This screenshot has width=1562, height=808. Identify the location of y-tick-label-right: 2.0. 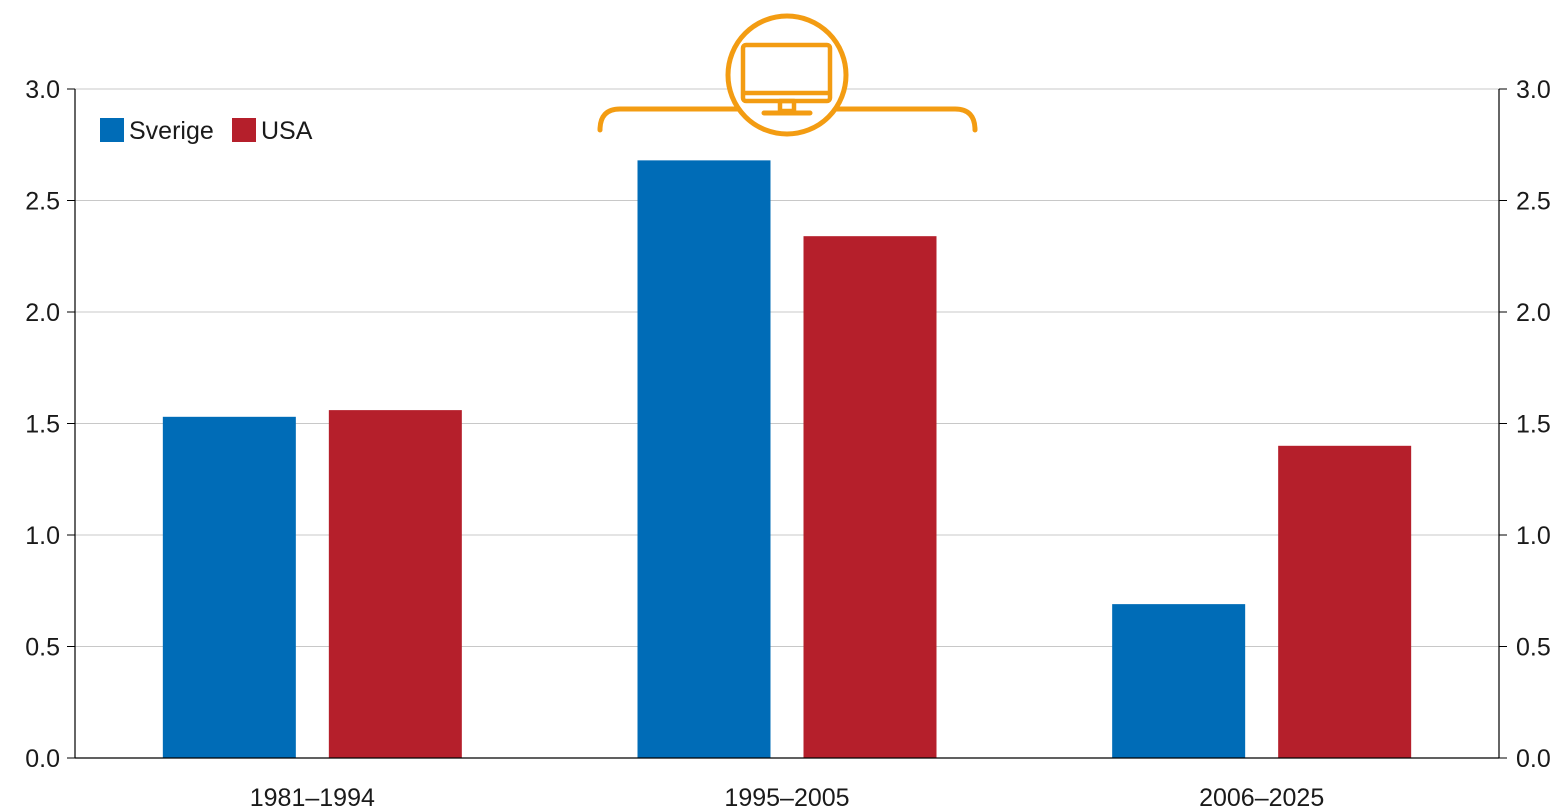
(1533, 313).